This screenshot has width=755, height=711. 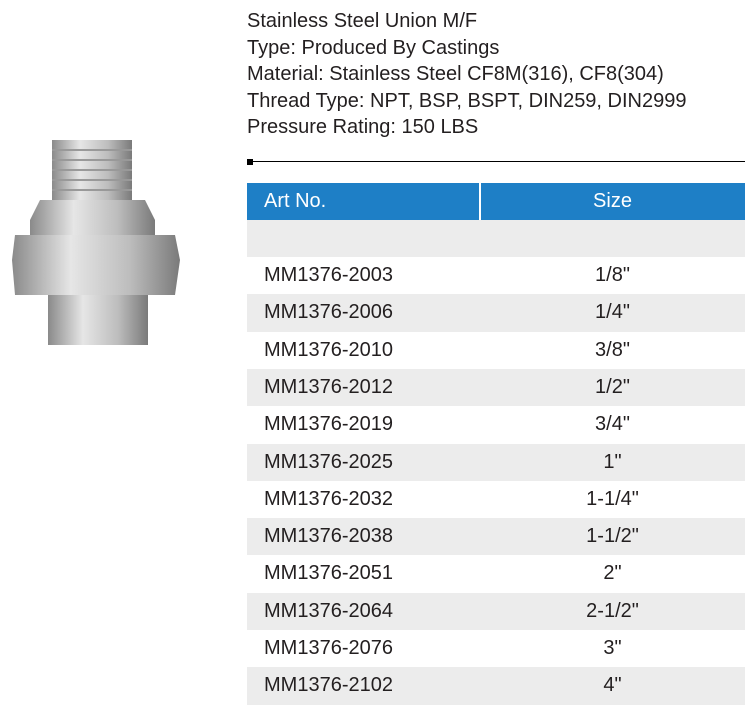 I want to click on art-no: MM1376-2006, so click(x=328, y=312).